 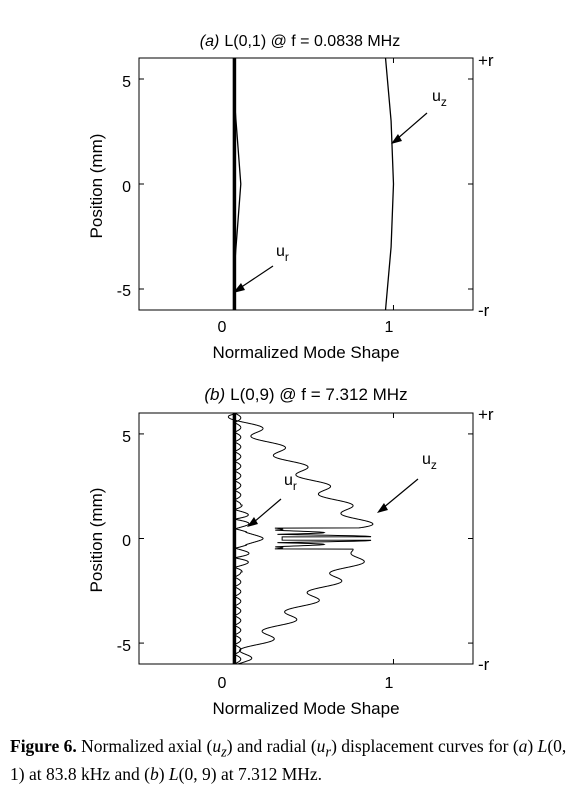 I want to click on panel-b-series-uz, so click(x=300, y=538).